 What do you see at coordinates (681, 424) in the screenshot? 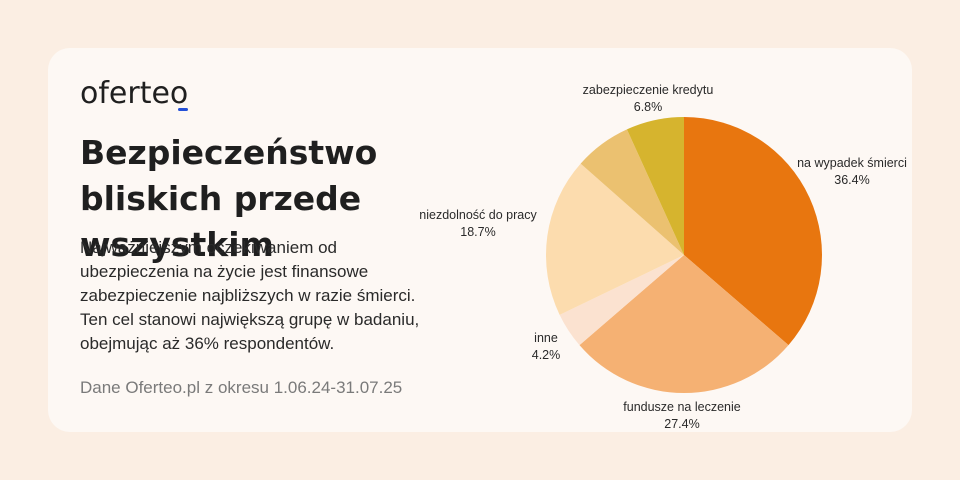
I see `slice-value-label: 27.4%` at bounding box center [681, 424].